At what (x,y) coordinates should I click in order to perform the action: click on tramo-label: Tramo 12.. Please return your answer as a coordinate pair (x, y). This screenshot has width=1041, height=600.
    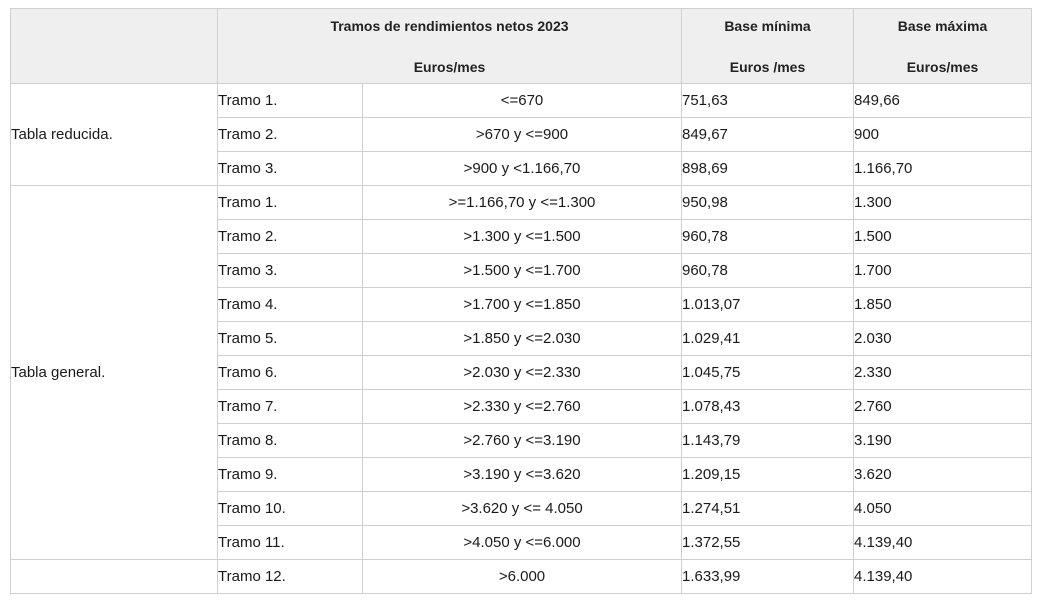
    Looking at the image, I should click on (290, 576).